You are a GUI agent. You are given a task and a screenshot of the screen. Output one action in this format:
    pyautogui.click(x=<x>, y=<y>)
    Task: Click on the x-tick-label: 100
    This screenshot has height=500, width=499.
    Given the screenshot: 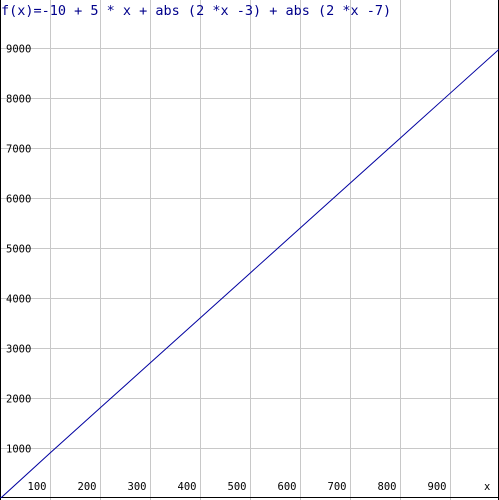 What is the action you would take?
    pyautogui.click(x=37, y=487)
    